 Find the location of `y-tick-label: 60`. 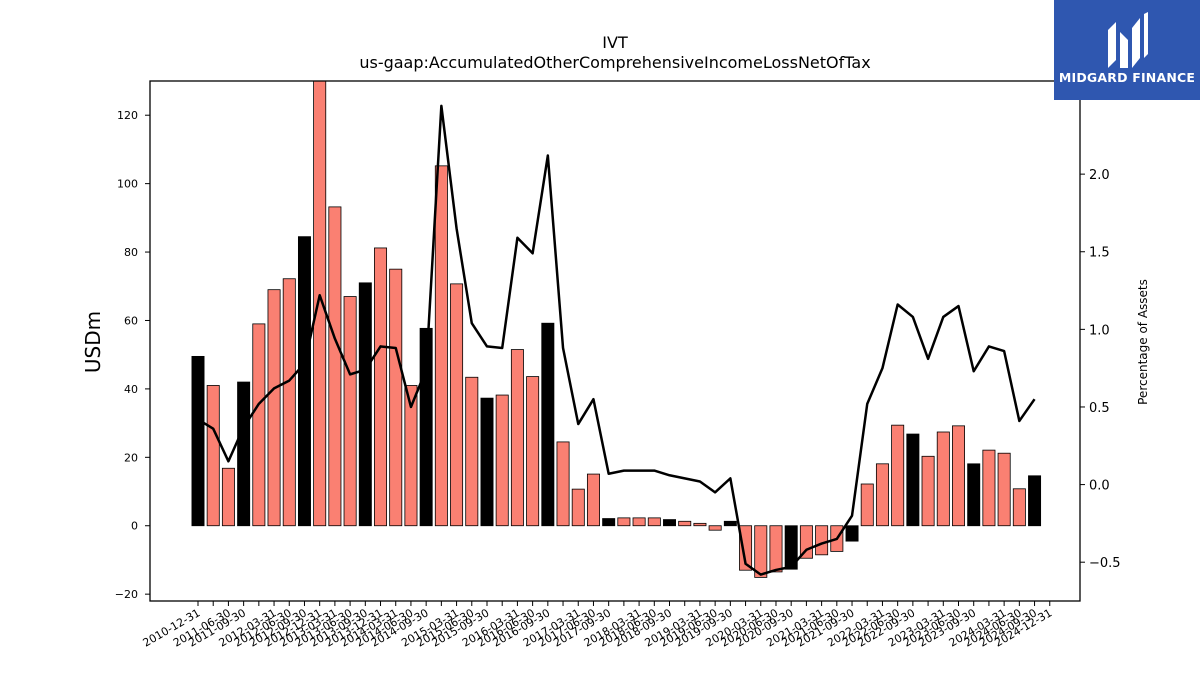

y-tick-label: 60 is located at coordinates (131, 320).